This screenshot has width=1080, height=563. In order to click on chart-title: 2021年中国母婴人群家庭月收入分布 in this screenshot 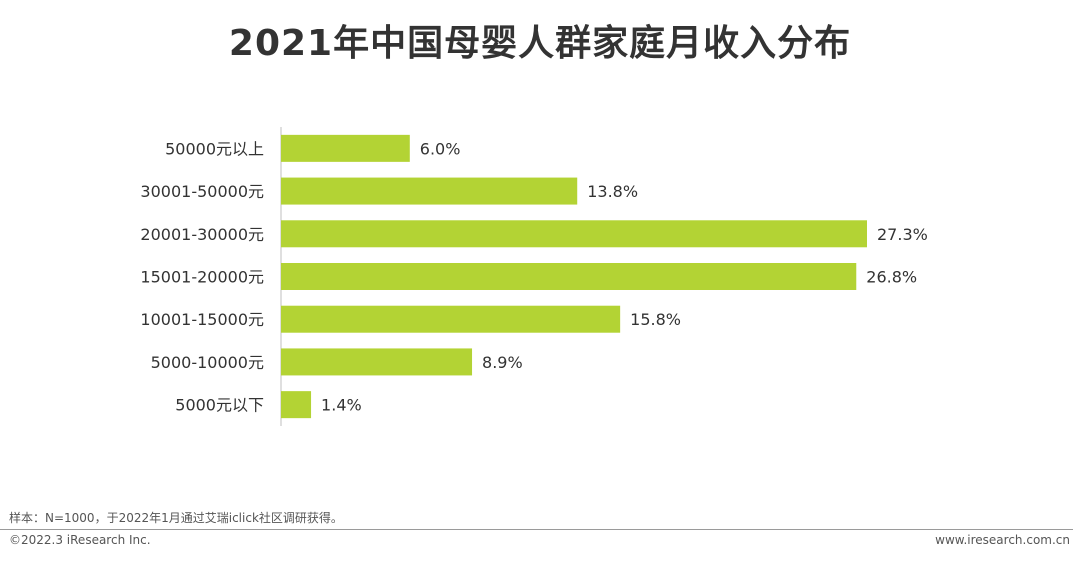, I will do `click(540, 43)`.